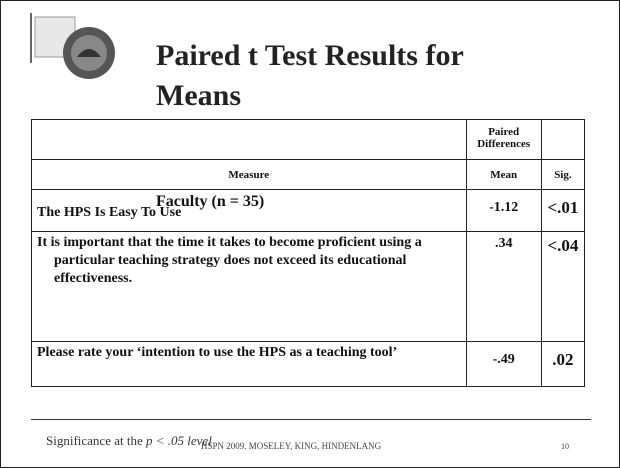 The width and height of the screenshot is (620, 468). Describe the element at coordinates (503, 174) in the screenshot. I see `column-header: Mean` at that location.